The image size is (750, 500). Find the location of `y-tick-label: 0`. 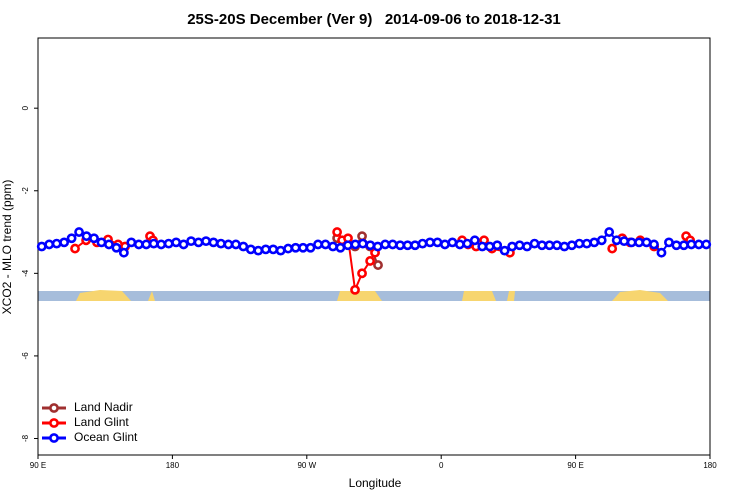

y-tick-label: 0 is located at coordinates (25, 107).